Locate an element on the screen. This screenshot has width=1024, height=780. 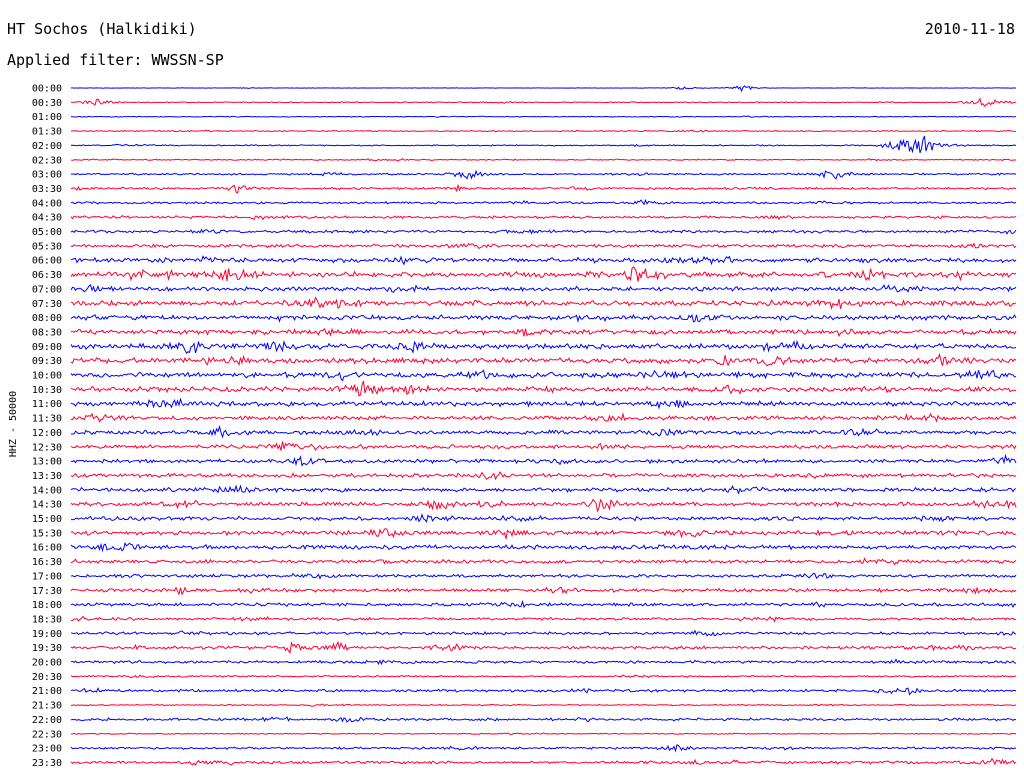
time-tick-label: 14:30 is located at coordinates (47, 505).